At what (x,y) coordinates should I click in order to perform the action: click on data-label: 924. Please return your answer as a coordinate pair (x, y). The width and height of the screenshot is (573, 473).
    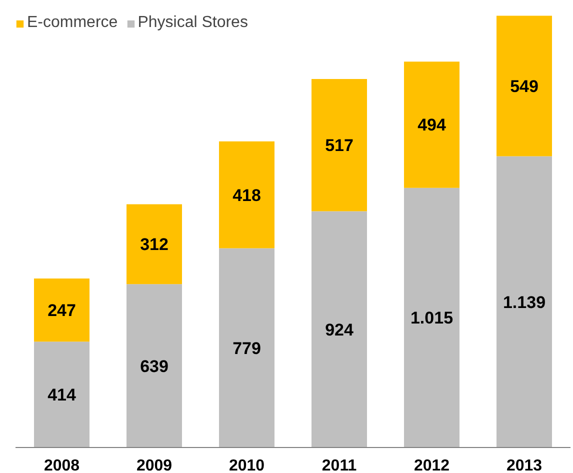
    Looking at the image, I should click on (339, 330).